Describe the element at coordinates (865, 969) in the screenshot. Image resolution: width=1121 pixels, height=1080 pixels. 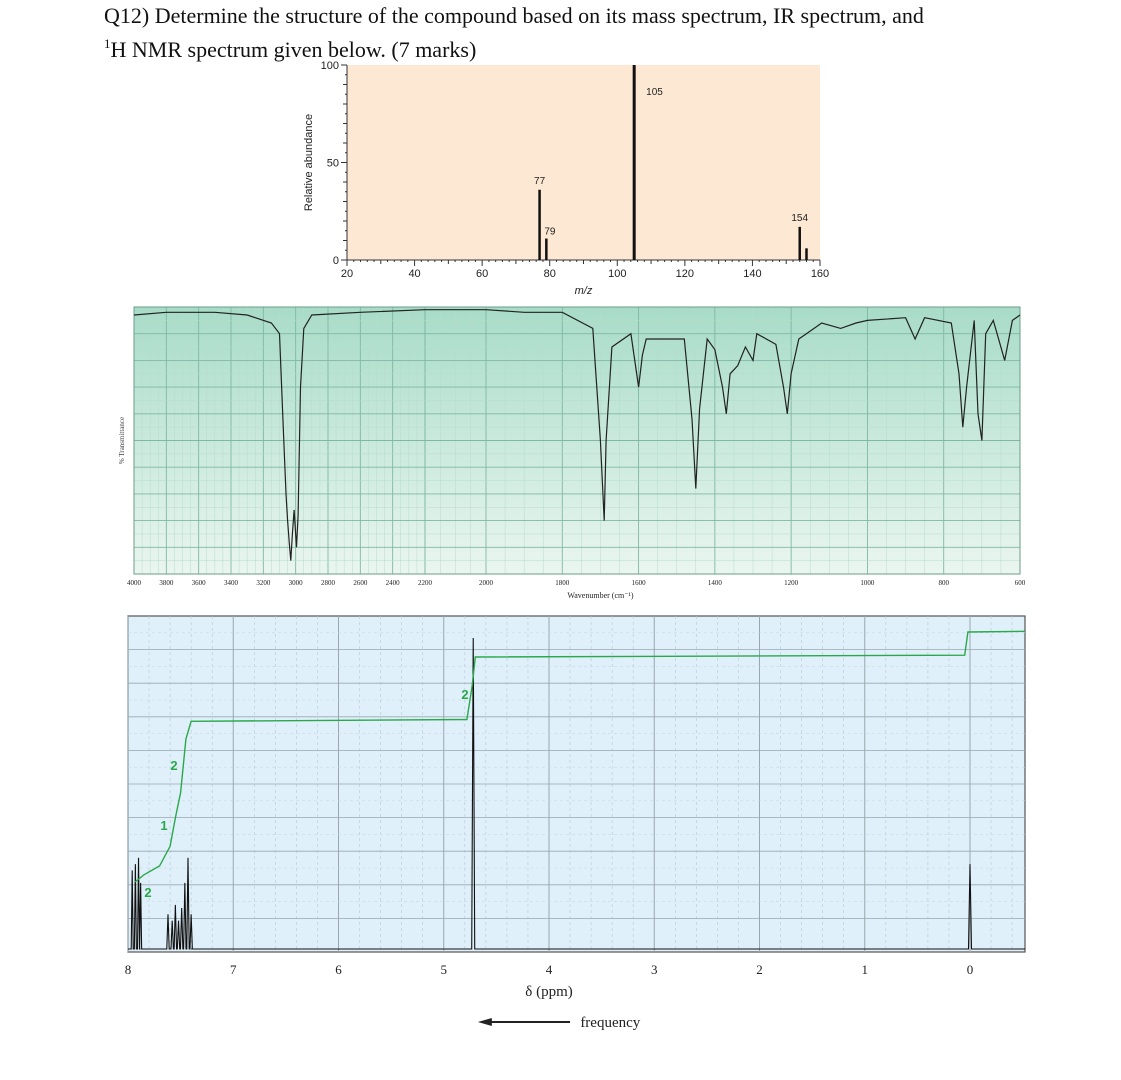
I see `nmr-x-tick-label: 1` at that location.